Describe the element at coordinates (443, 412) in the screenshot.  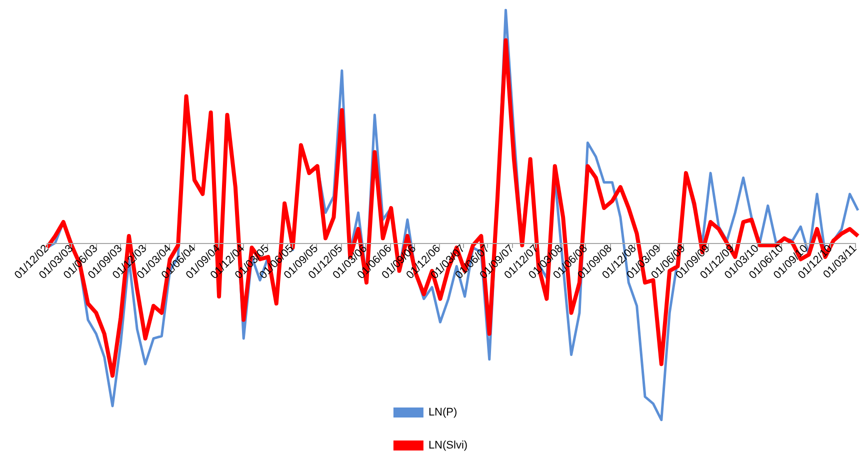
I see `legend-label: LN(P)` at that location.